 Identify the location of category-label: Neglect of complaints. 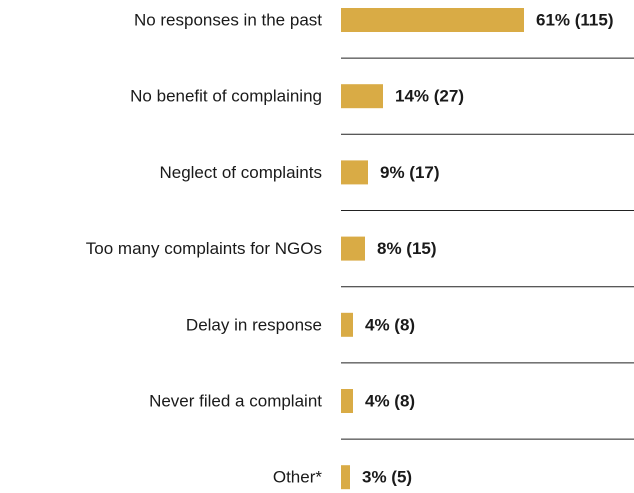
(240, 172).